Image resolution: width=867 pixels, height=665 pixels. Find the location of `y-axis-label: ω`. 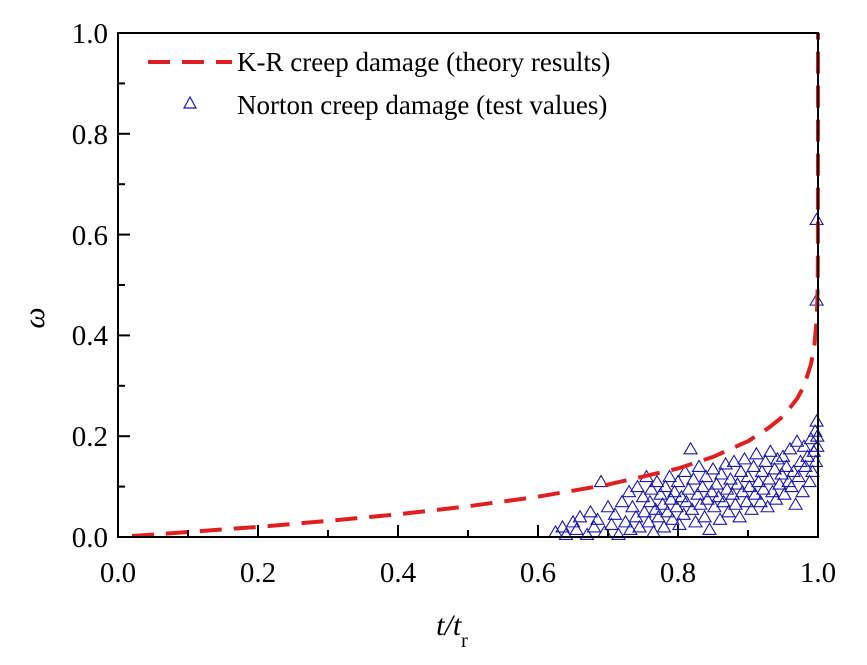

y-axis-label: ω is located at coordinates (34, 317).